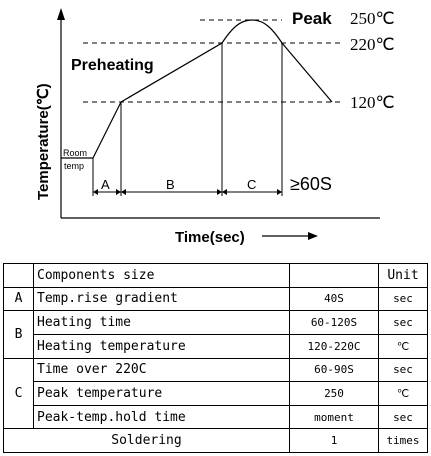  What do you see at coordinates (61, 14) in the screenshot?
I see `y-axis-arrow` at bounding box center [61, 14].